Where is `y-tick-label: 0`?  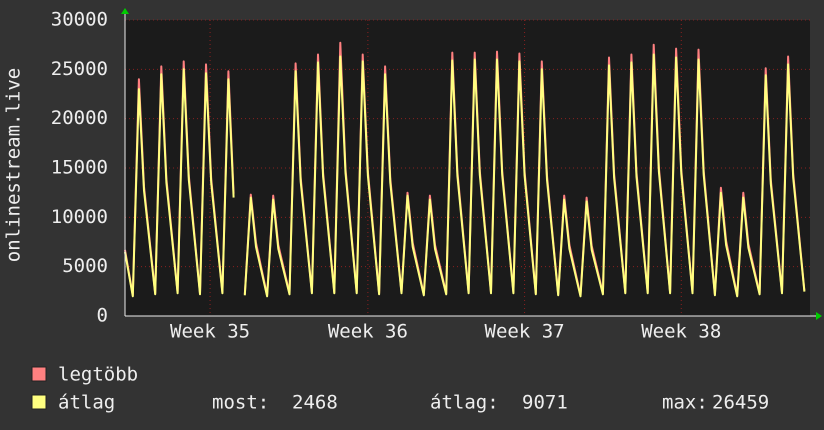
y-tick-label: 0 is located at coordinates (102, 316).